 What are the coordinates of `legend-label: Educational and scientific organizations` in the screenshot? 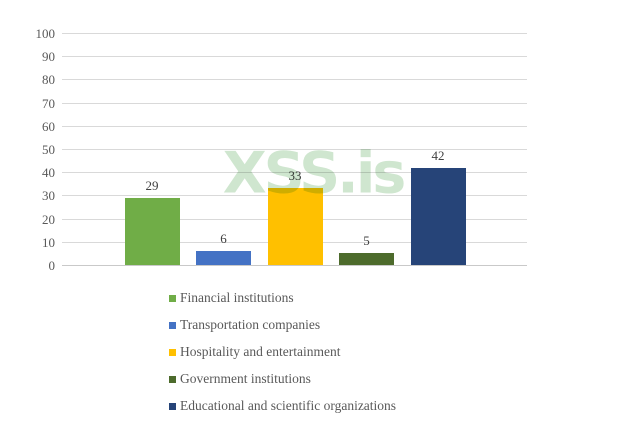 It's located at (288, 405).